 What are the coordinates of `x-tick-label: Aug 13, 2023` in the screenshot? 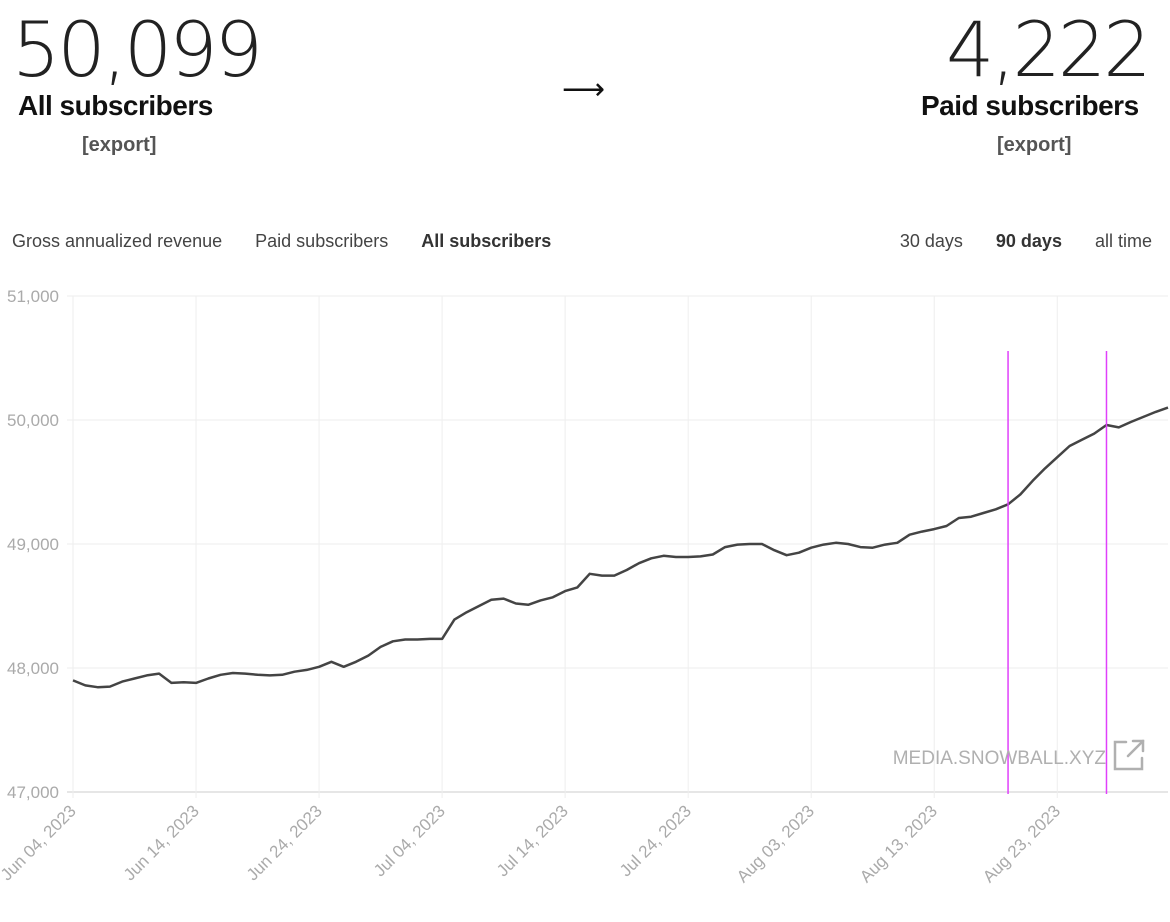 It's located at (898, 843).